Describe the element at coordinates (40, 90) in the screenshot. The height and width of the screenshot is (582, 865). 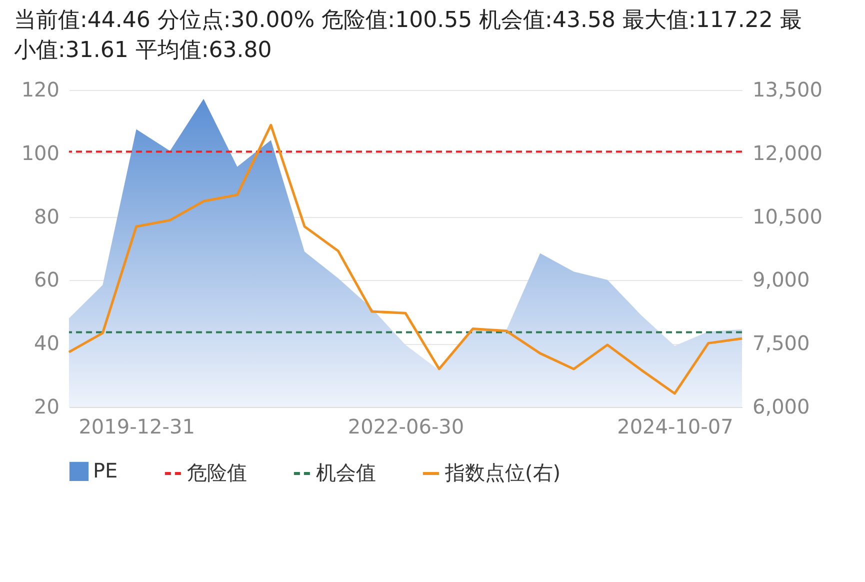
I see `y-tick-label: 120` at that location.